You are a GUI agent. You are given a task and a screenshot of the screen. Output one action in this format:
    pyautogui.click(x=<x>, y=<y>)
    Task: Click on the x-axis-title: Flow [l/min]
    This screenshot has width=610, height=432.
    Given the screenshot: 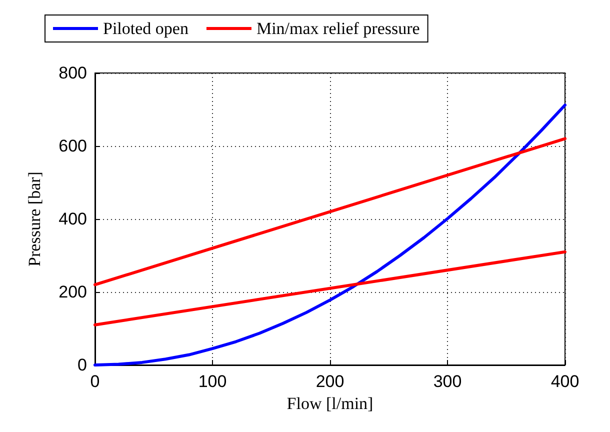 What is the action you would take?
    pyautogui.click(x=330, y=403)
    